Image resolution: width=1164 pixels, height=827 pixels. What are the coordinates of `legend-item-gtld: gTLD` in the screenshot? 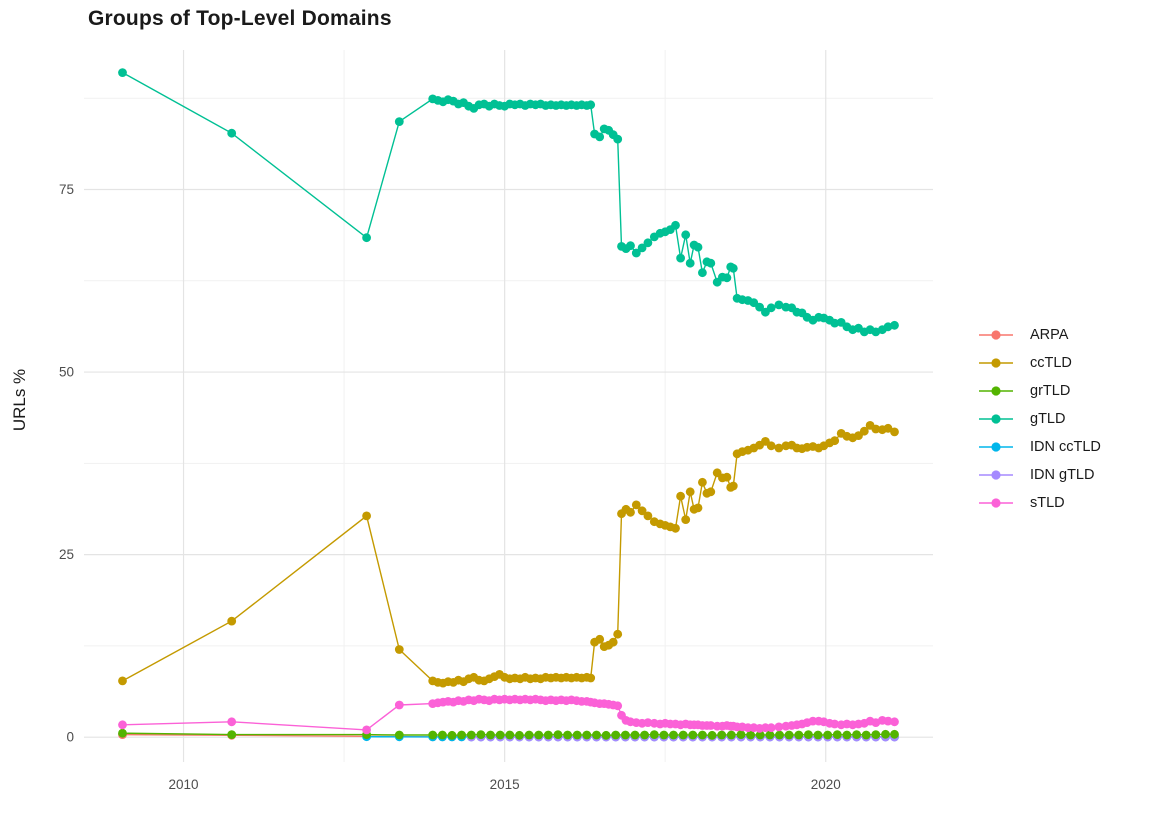 It's located at (1039, 419).